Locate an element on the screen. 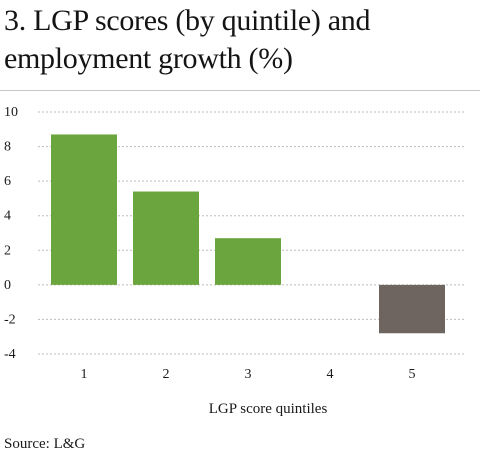 This screenshot has width=480, height=459. x-axis-ticks: 1 2 3 4 5 is located at coordinates (248, 374).